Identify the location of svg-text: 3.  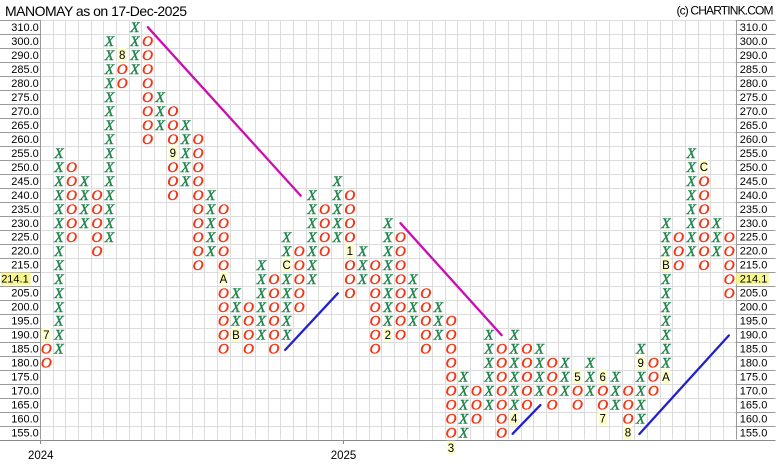
(451, 449).